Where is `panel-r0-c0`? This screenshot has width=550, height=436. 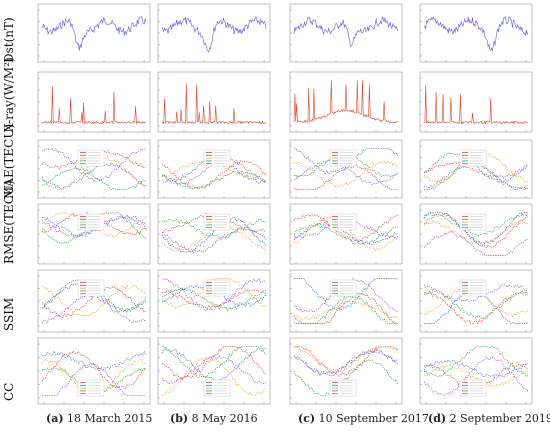
panel-r0-c0 is located at coordinates (94, 33).